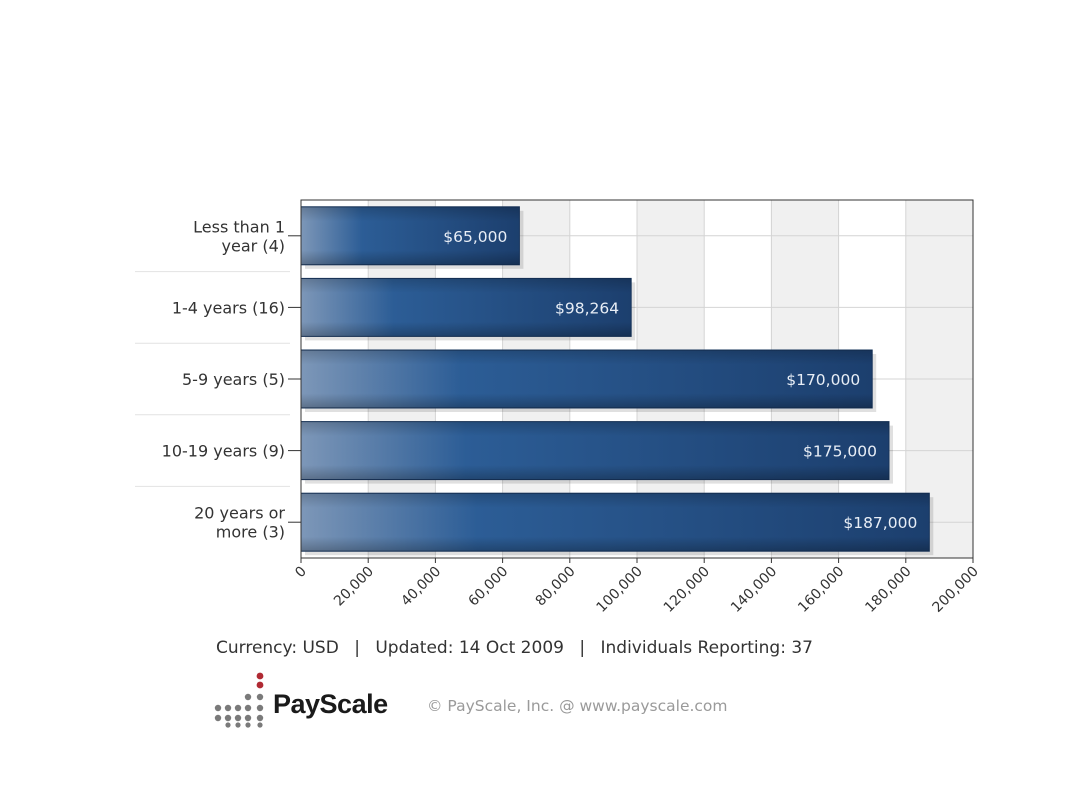 This screenshot has width=1080, height=810. I want to click on x-tick-label: 180,000, so click(888, 590).